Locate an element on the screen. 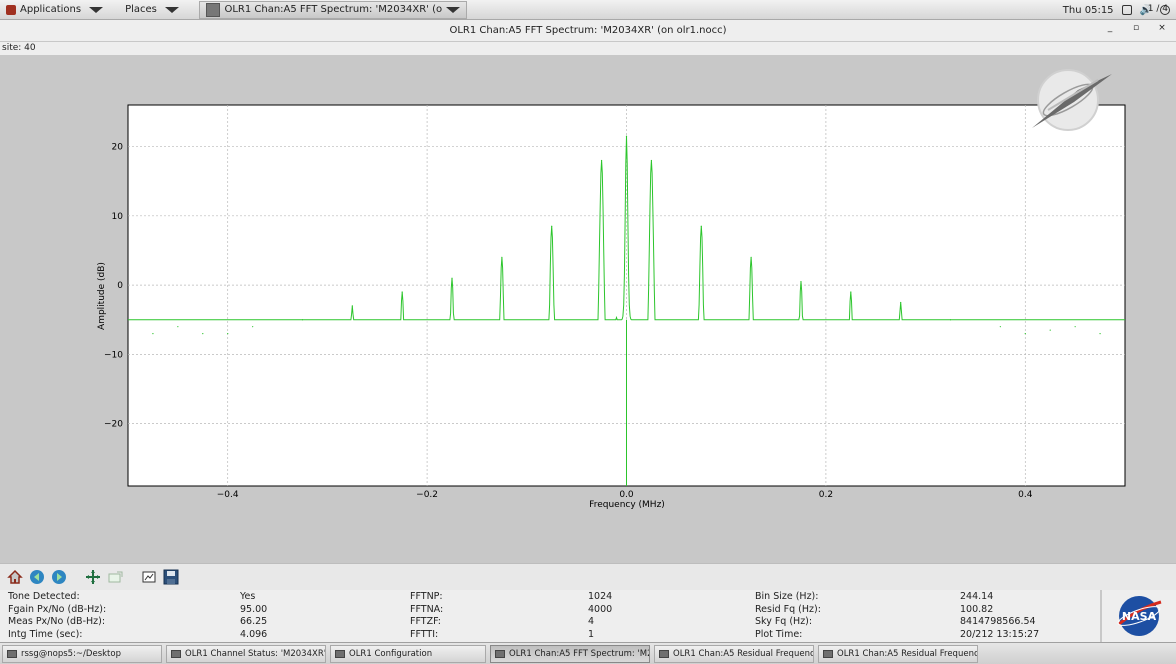 The image size is (1176, 664). x-tick-label: 0.0 is located at coordinates (626, 495).